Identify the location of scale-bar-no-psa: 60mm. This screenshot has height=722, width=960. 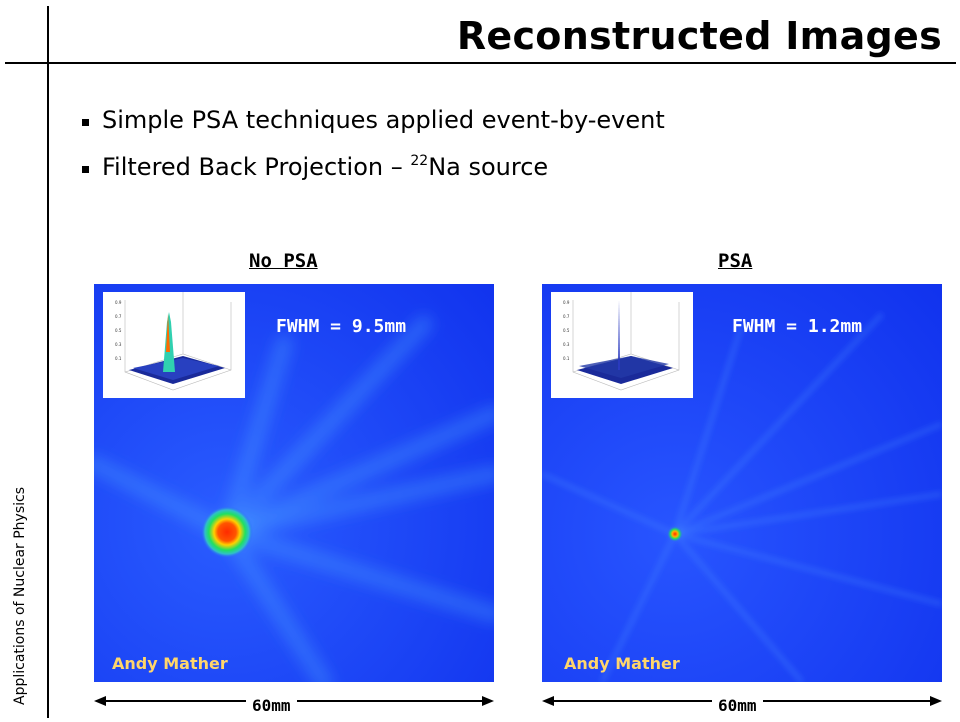
(294, 705).